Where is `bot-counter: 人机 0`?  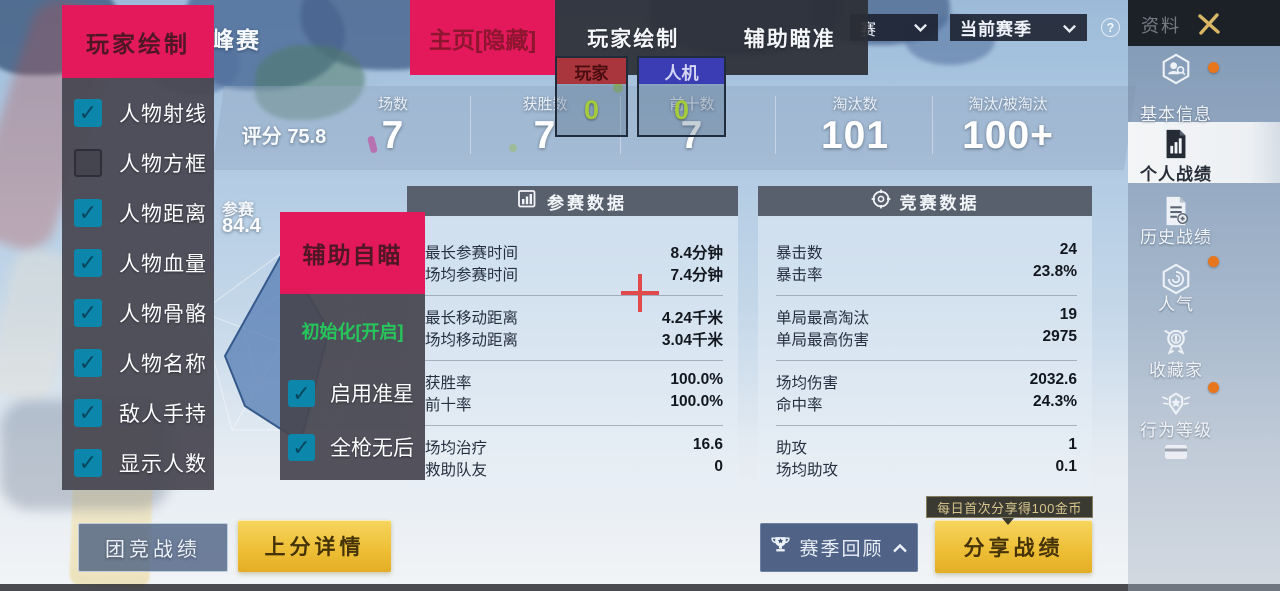 bot-counter: 人机 0 is located at coordinates (681, 96).